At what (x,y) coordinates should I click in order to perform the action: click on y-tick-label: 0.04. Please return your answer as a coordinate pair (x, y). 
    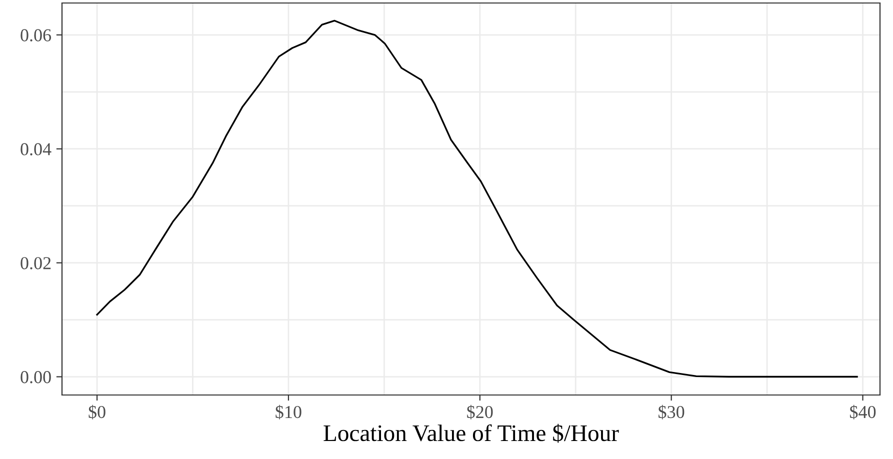
    Looking at the image, I should click on (36, 149).